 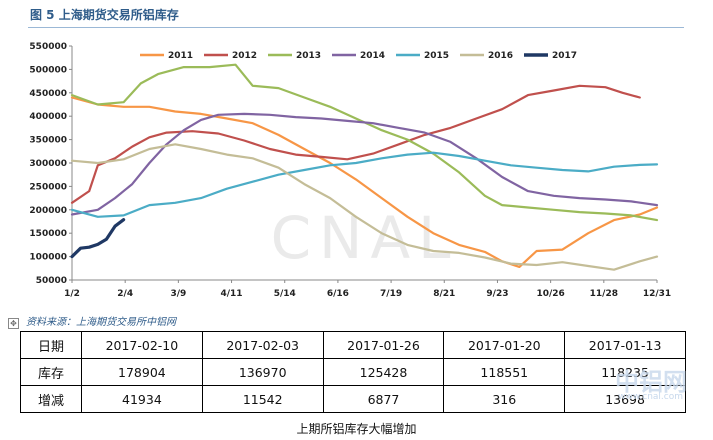 What do you see at coordinates (48, 94) in the screenshot?
I see `y-tick-label: 450000` at bounding box center [48, 94].